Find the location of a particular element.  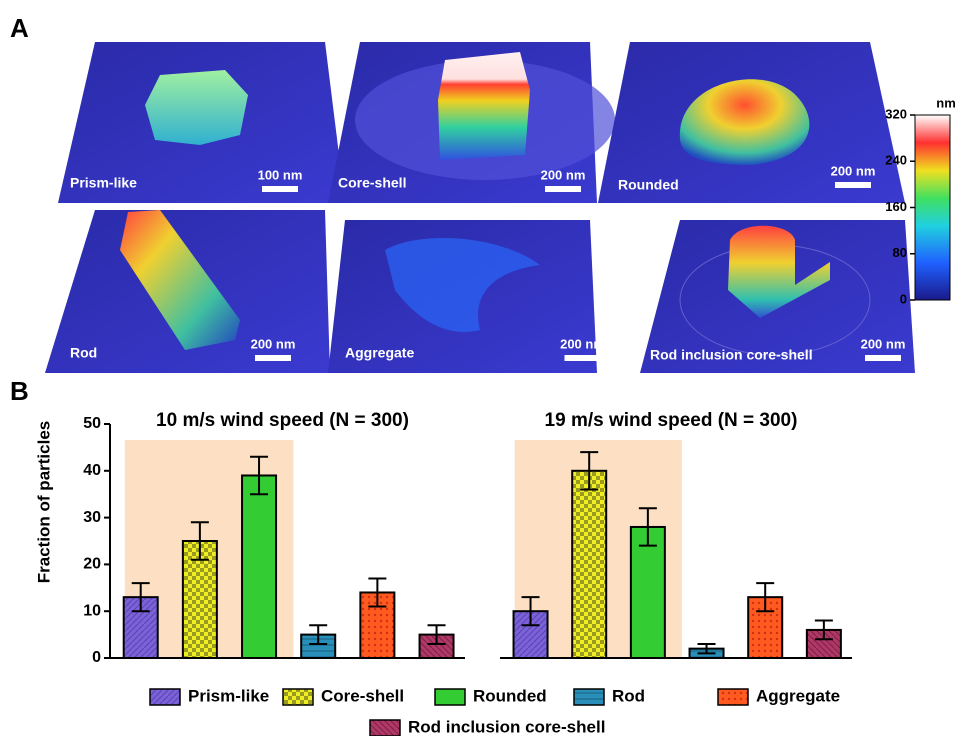

legend-label: Core-shell is located at coordinates (362, 695).